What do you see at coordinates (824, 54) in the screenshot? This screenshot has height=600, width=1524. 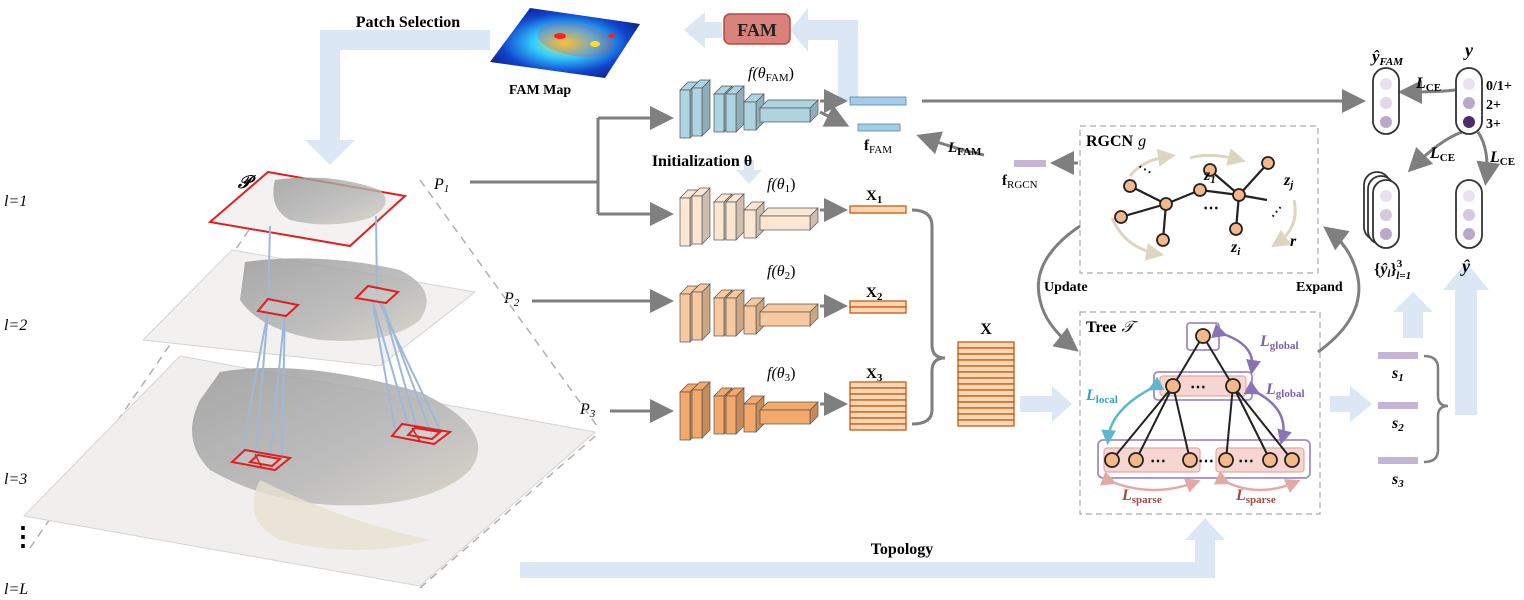 I see `fam-return-flow-arrow` at bounding box center [824, 54].